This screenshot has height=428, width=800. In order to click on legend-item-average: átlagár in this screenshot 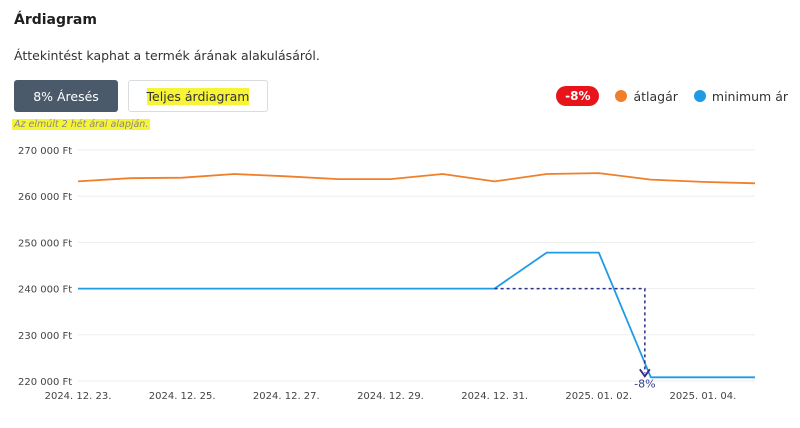, I will do `click(646, 96)`.